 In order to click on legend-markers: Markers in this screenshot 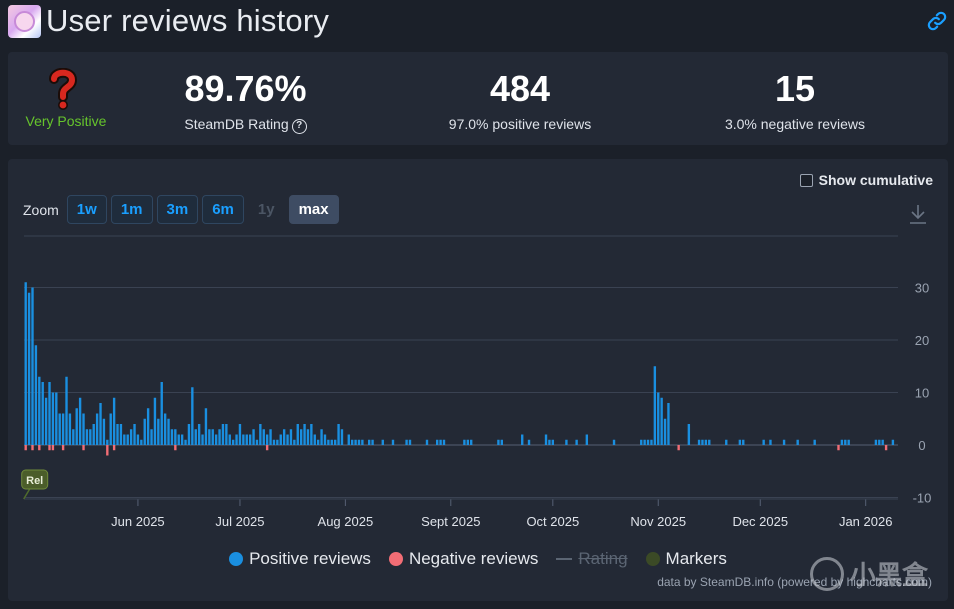, I will do `click(686, 559)`.